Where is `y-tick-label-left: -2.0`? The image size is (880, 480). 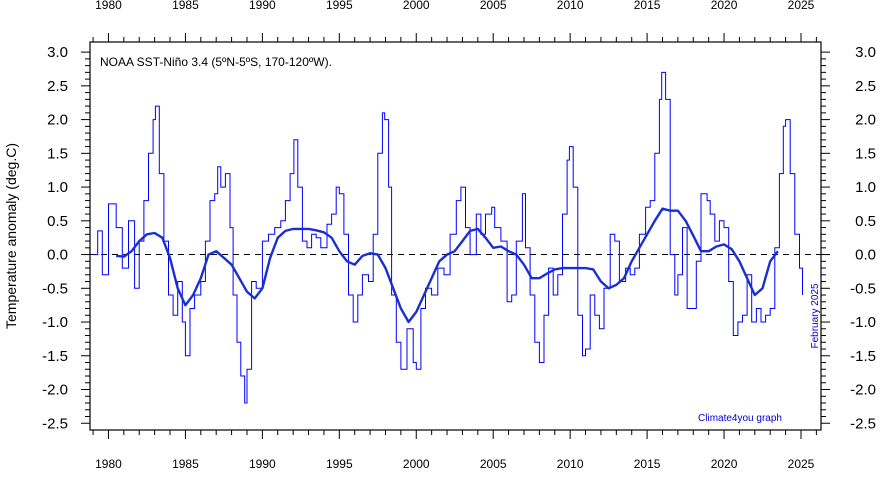 y-tick-label-left: -2.0 is located at coordinates (55, 390).